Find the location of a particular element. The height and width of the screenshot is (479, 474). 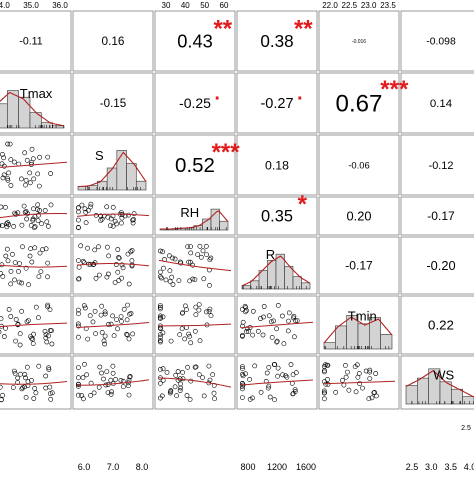

correlation-value: -0.016 is located at coordinates (359, 42).